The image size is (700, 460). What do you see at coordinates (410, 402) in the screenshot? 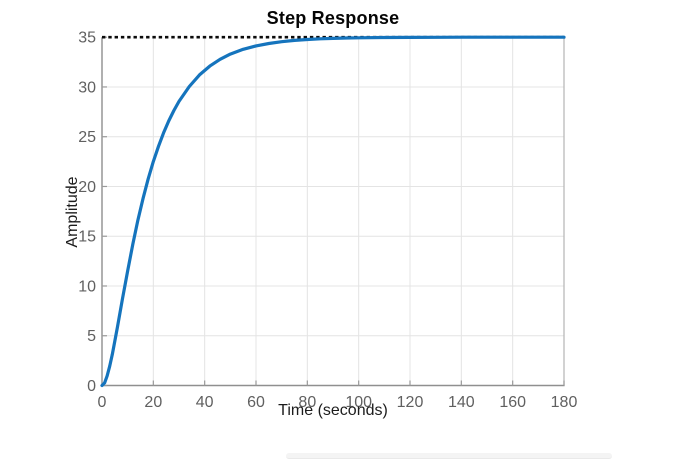
I see `x-tick-label: 120` at bounding box center [410, 402].